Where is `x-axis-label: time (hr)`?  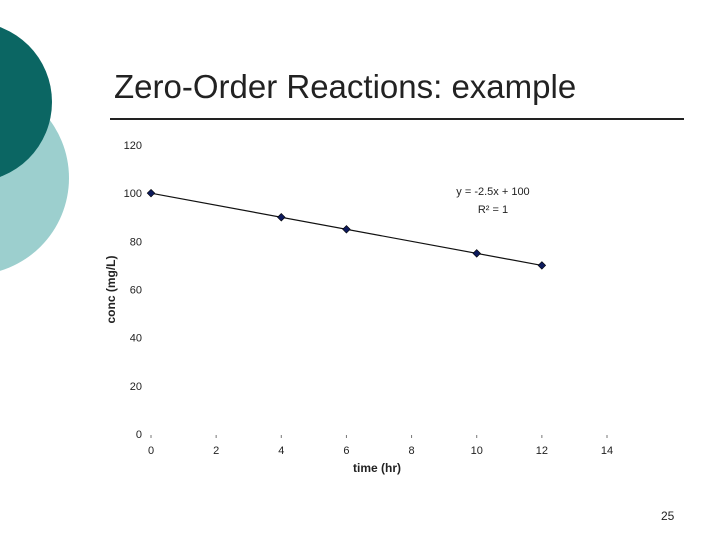 x-axis-label: time (hr) is located at coordinates (377, 468).